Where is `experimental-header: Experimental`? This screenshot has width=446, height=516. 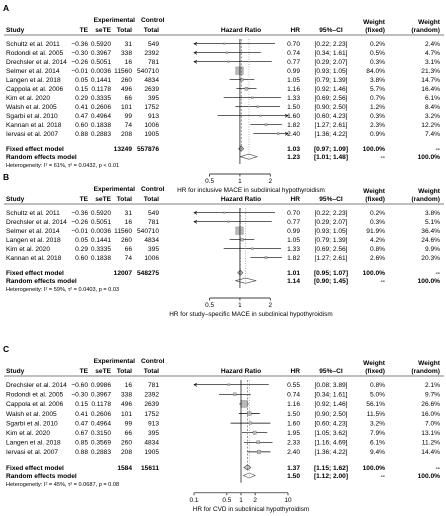 experimental-header: Experimental is located at coordinates (115, 20).